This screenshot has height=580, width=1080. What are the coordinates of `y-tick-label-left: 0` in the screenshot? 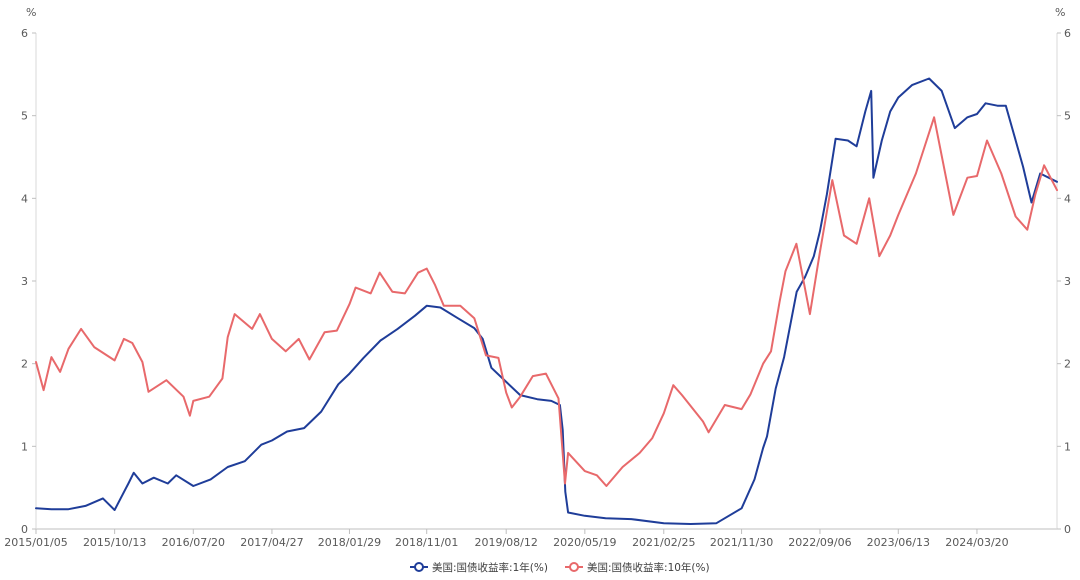 It's located at (24, 529).